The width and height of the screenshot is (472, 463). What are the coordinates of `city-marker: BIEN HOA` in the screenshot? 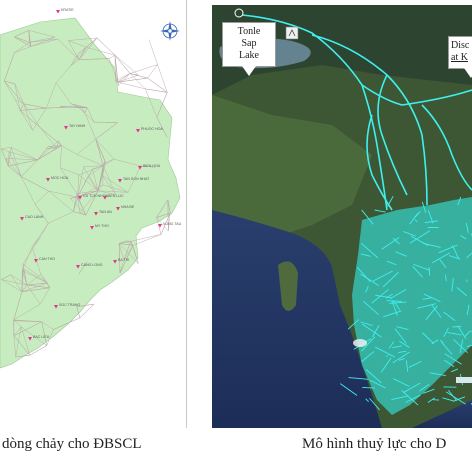 It's located at (149, 167).